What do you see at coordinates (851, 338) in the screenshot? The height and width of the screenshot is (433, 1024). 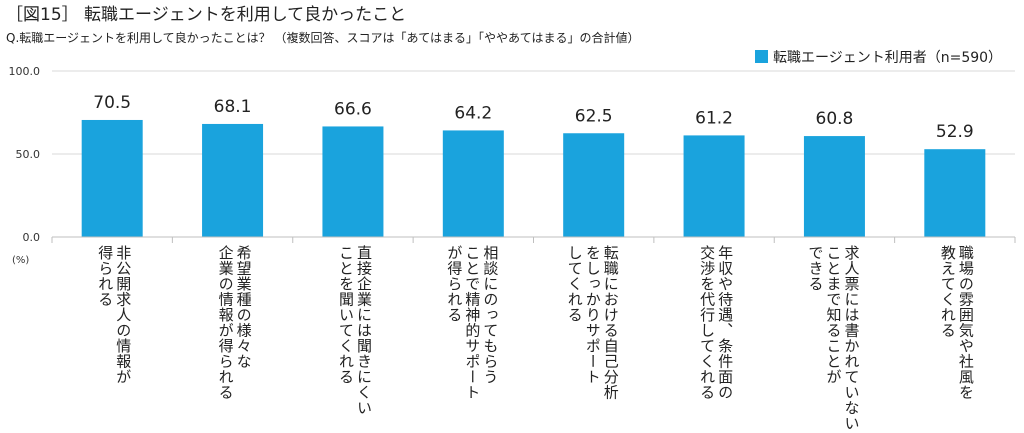 I see `category-label: 求人票には書かれていない` at bounding box center [851, 338].